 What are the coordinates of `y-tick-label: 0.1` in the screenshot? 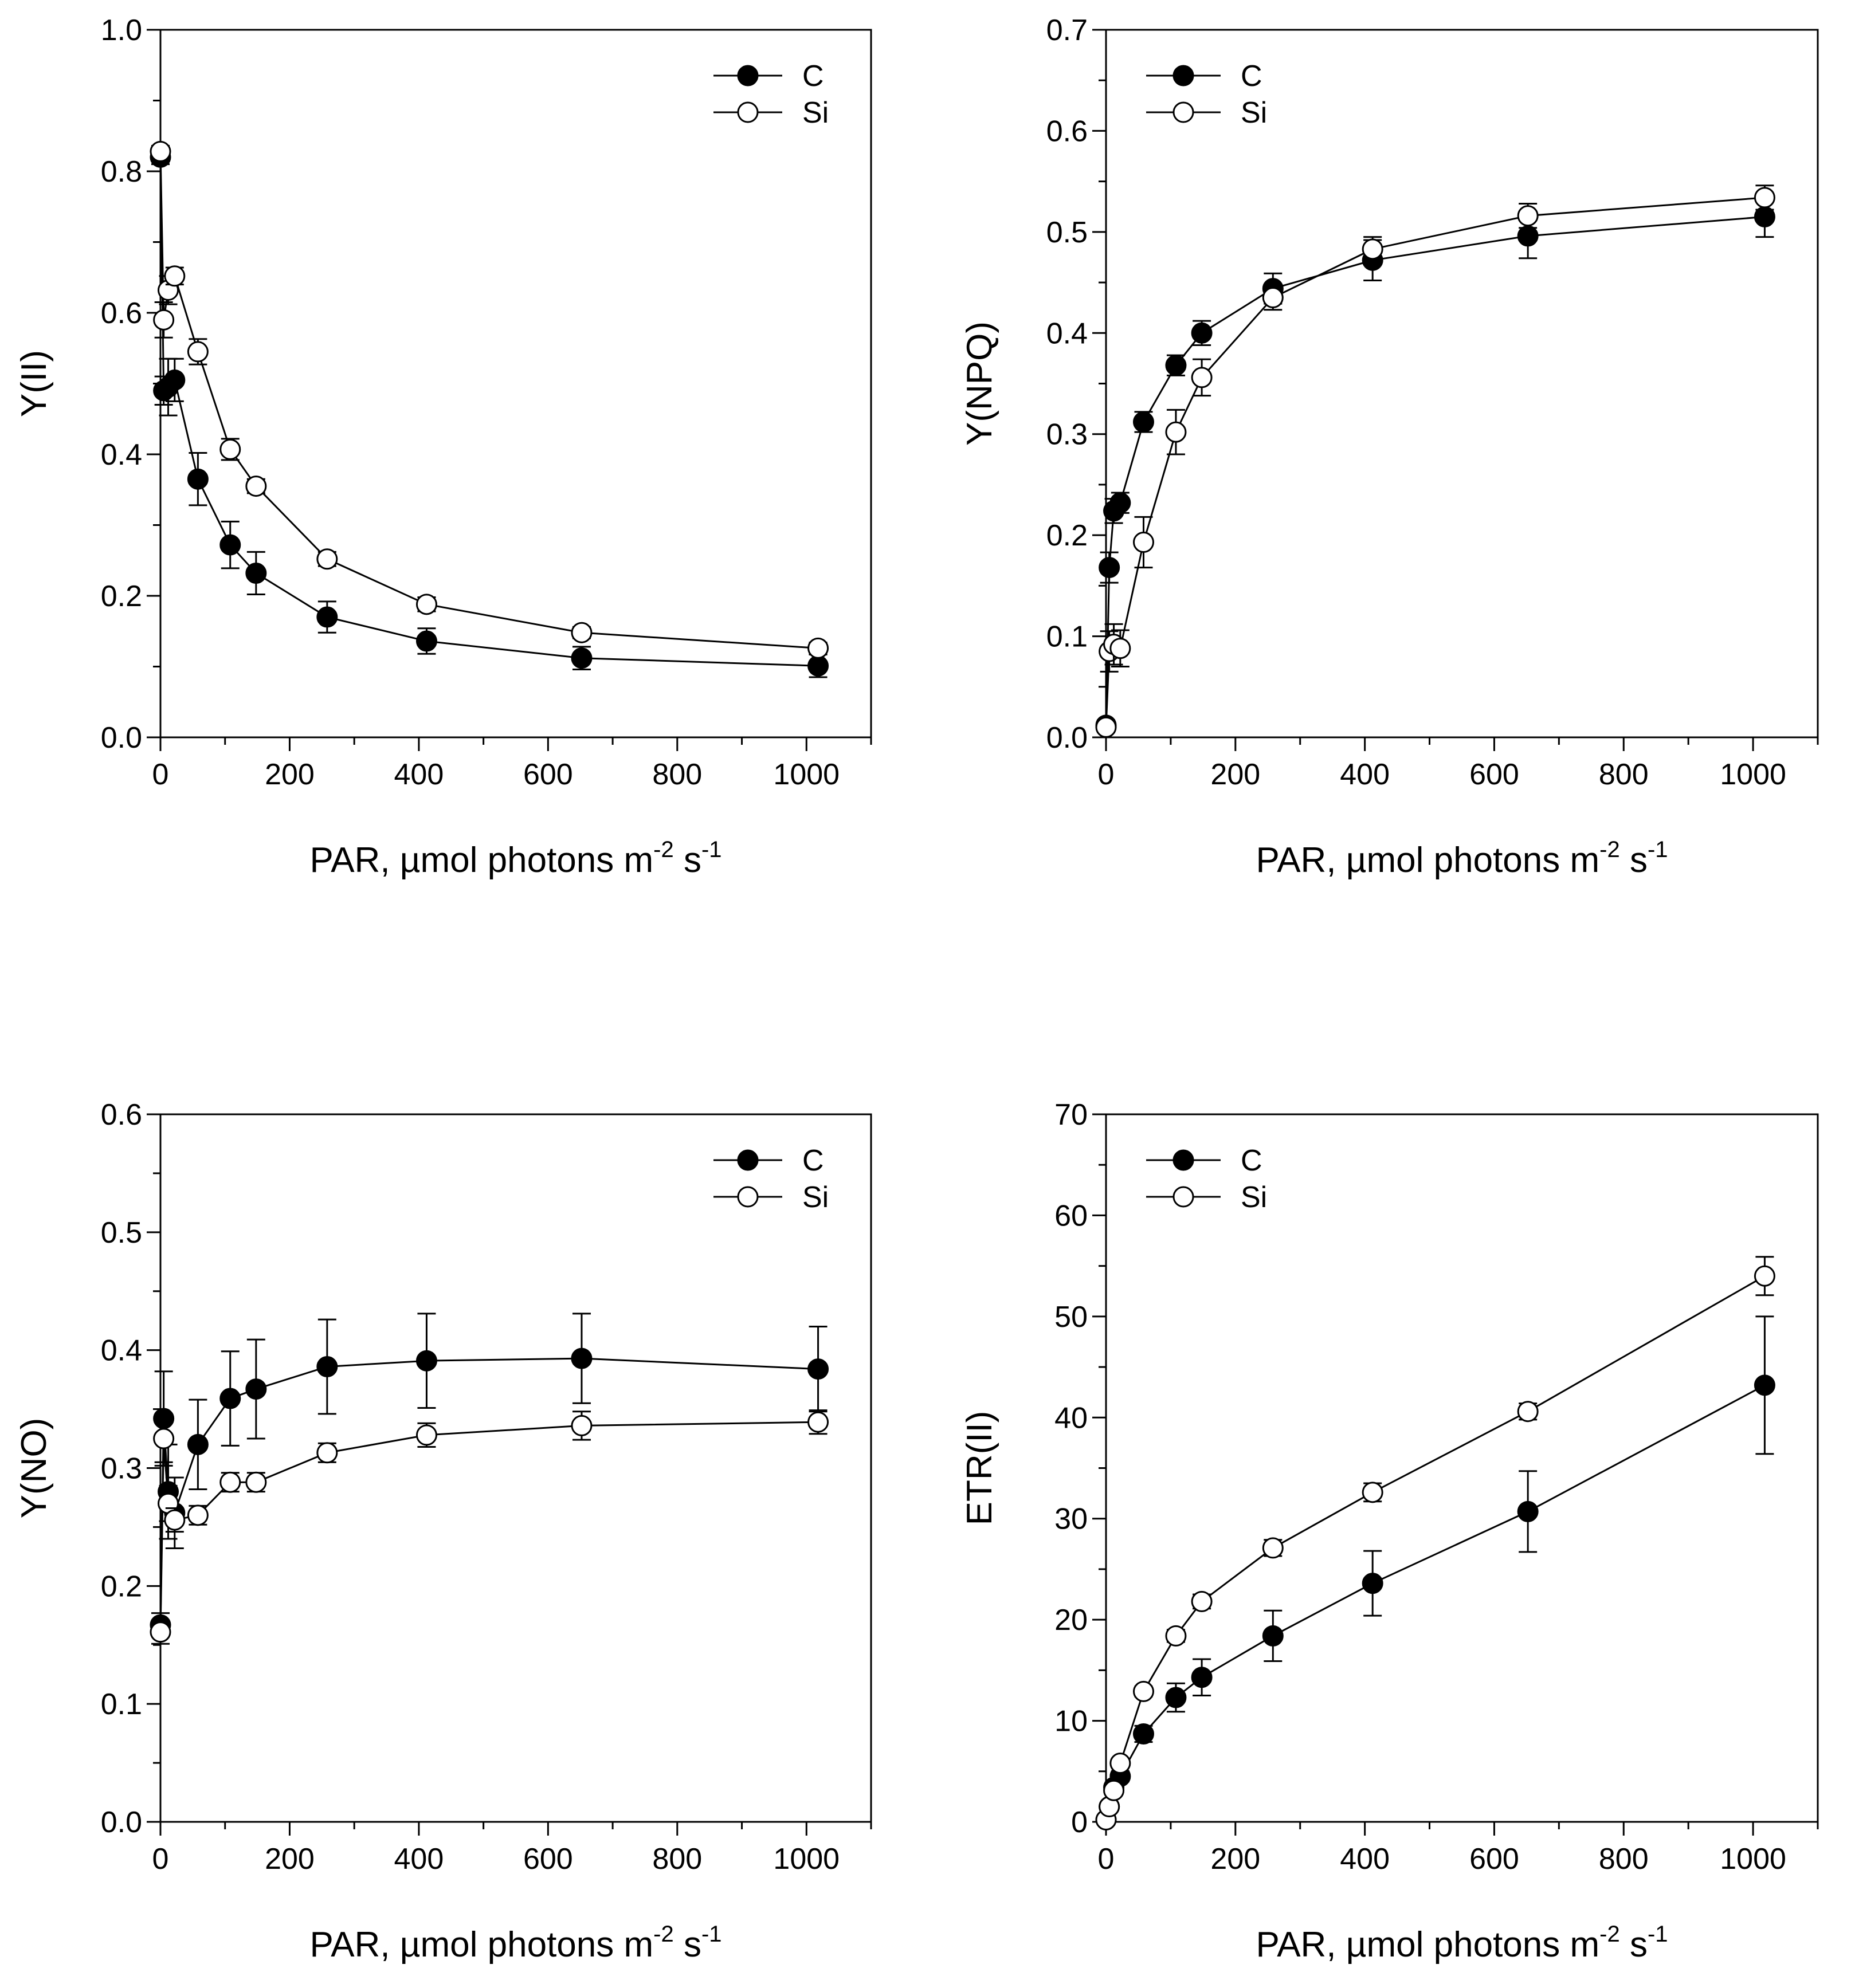 It's located at (1067, 637).